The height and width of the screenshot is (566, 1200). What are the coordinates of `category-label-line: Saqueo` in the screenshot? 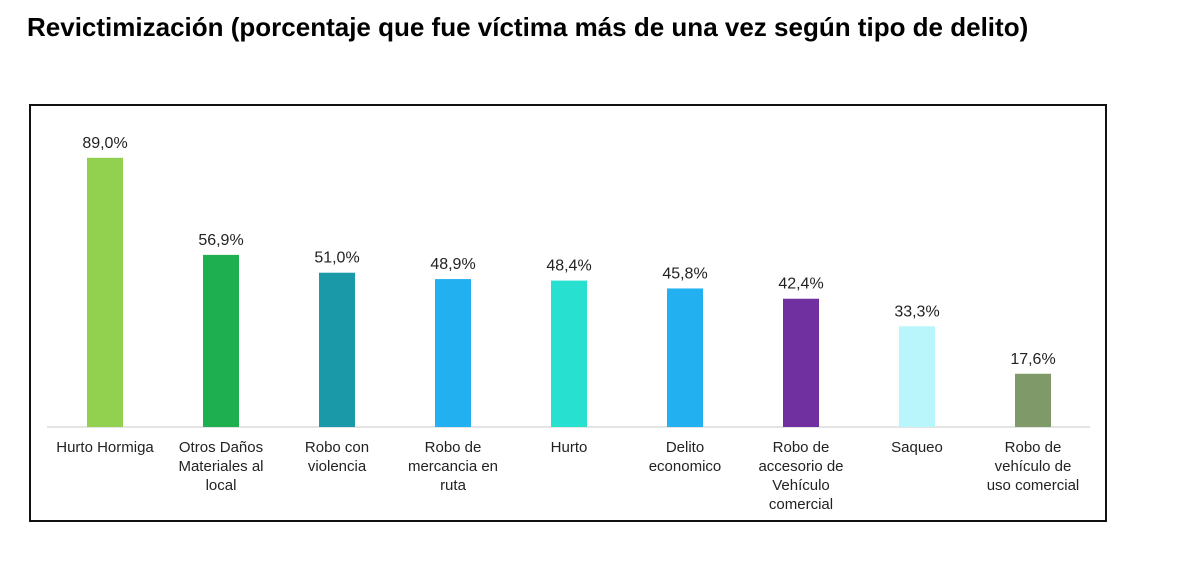 It's located at (917, 447).